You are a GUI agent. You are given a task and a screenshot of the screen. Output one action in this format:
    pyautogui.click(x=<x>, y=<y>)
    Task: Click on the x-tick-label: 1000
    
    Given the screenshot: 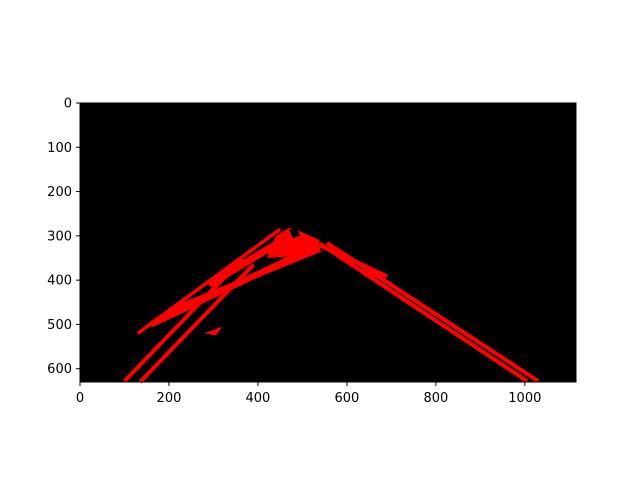 What is the action you would take?
    pyautogui.click(x=524, y=398)
    